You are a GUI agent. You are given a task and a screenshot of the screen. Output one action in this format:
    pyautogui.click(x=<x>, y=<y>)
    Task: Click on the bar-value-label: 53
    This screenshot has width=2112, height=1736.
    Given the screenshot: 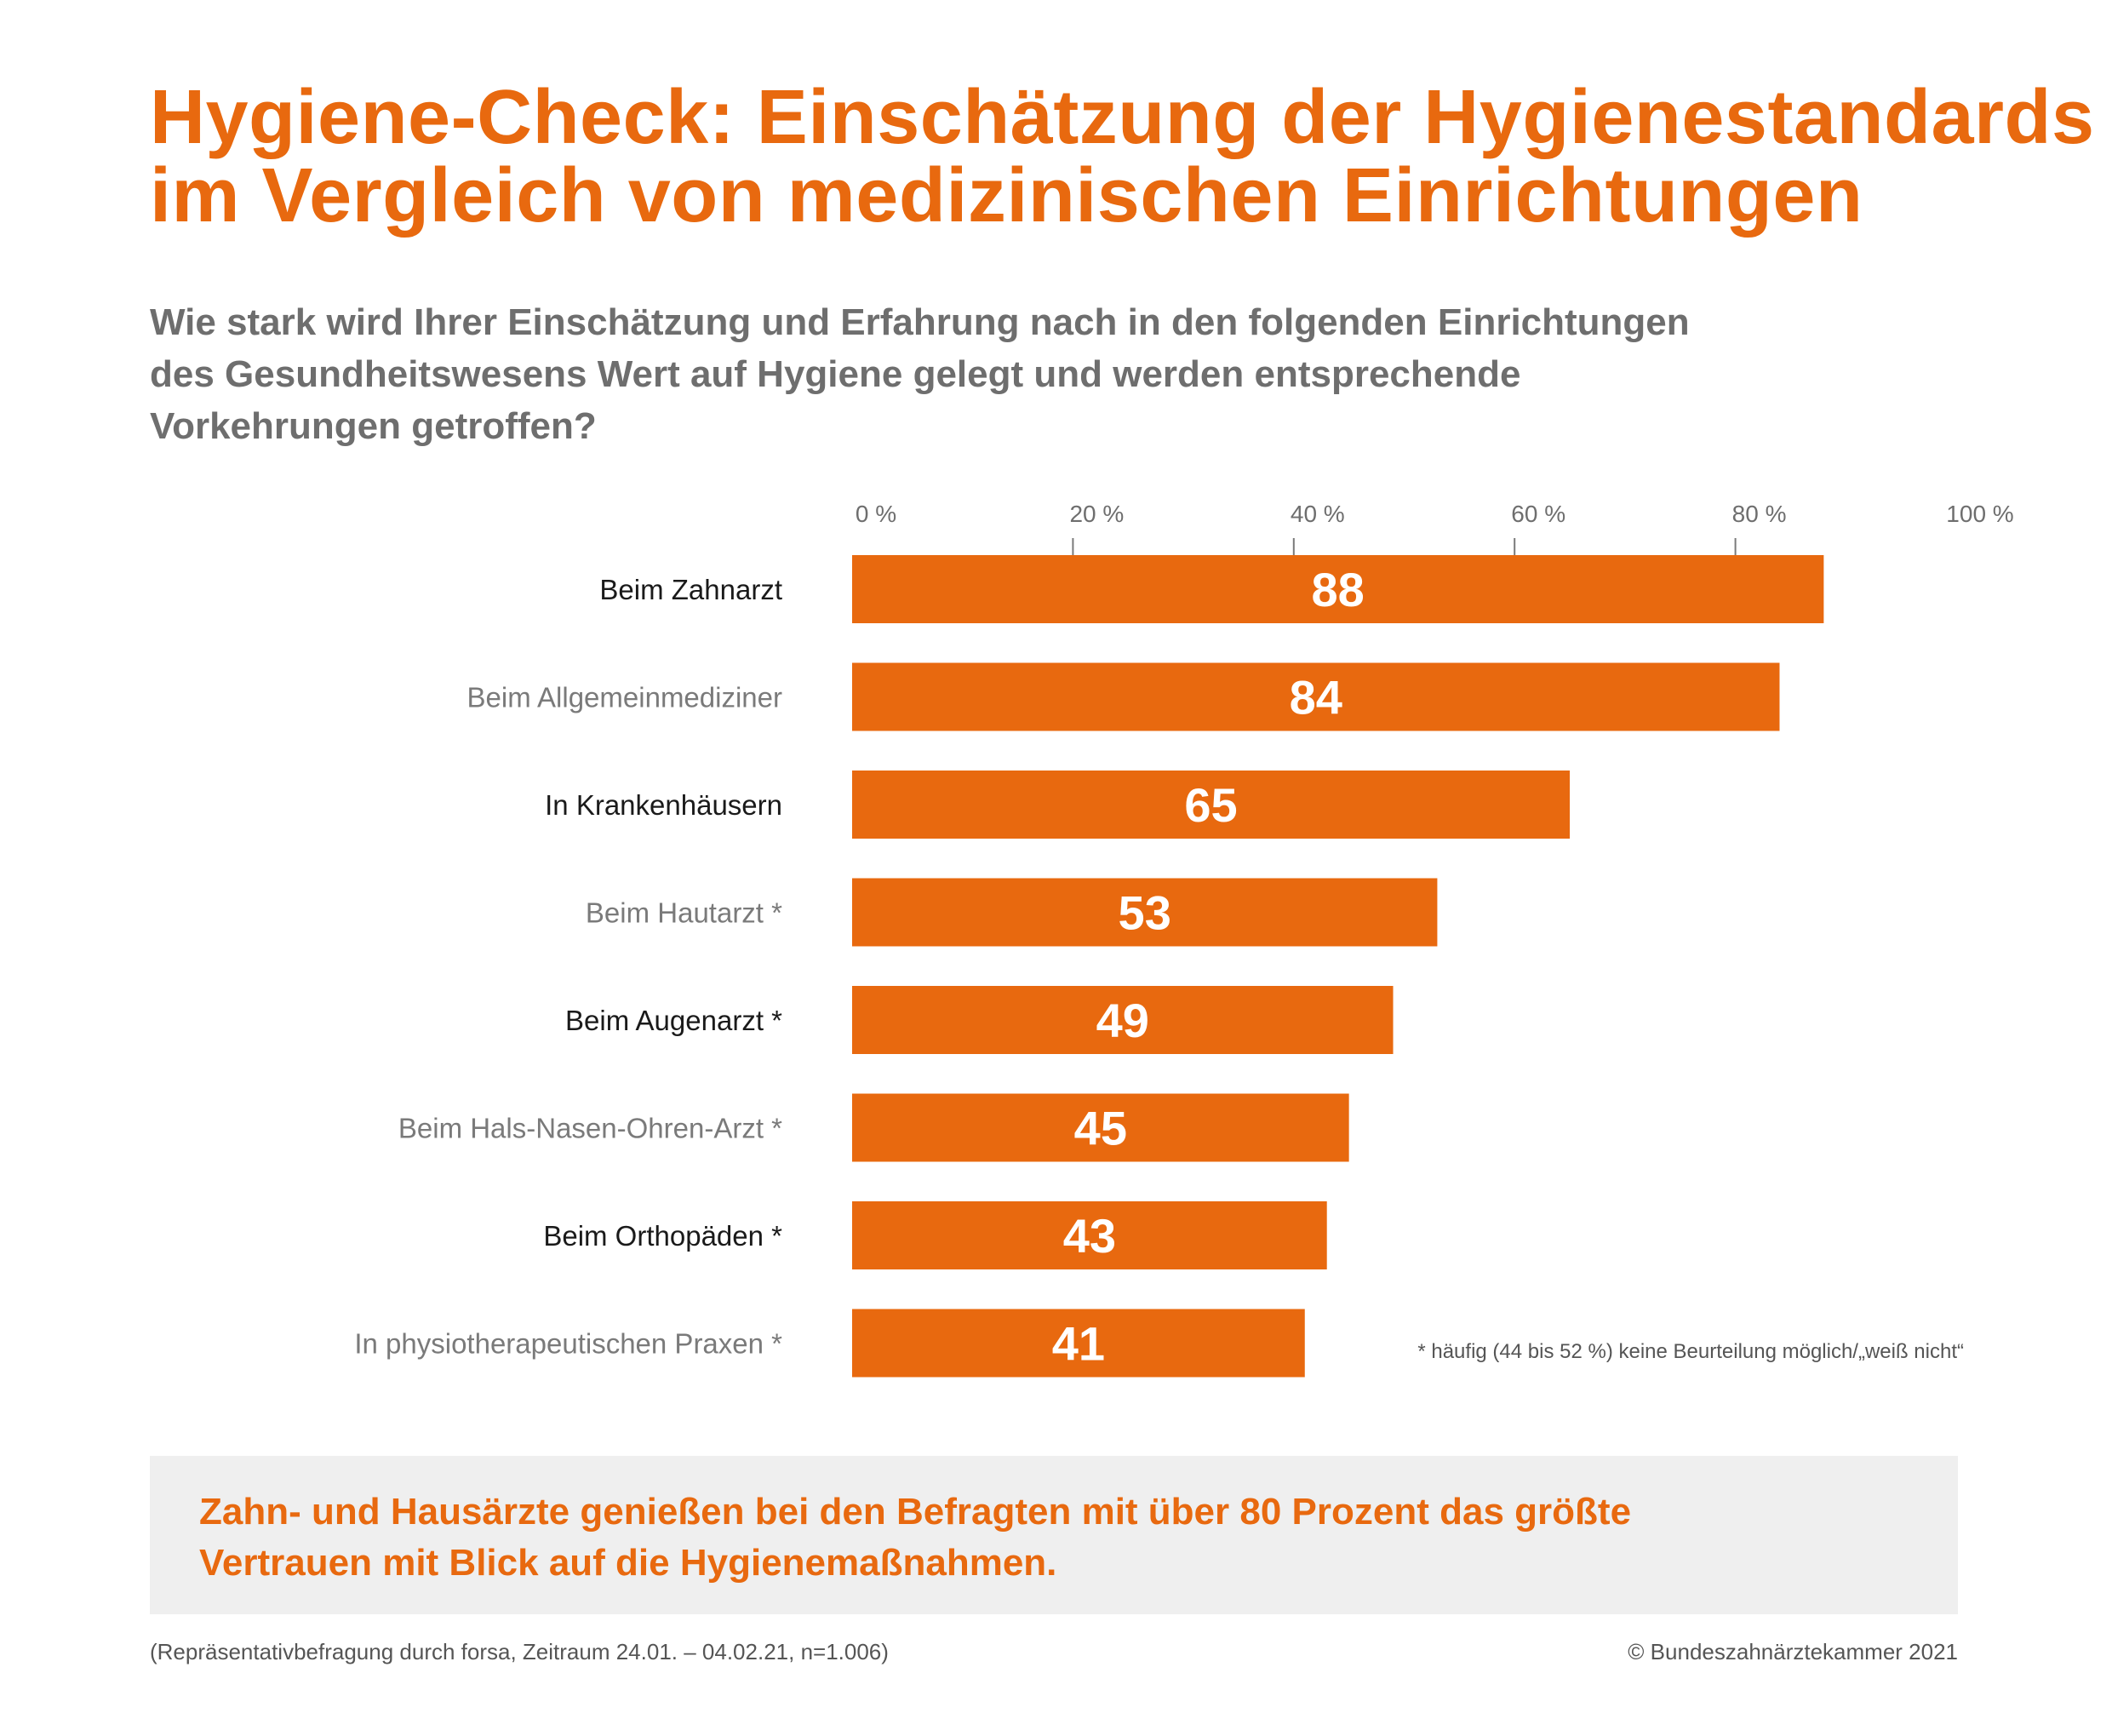 What is the action you would take?
    pyautogui.click(x=1145, y=913)
    